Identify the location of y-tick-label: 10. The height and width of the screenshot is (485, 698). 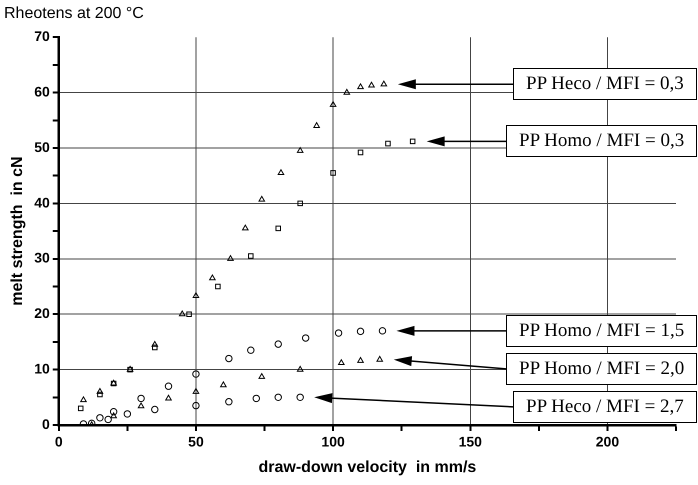
(42, 368).